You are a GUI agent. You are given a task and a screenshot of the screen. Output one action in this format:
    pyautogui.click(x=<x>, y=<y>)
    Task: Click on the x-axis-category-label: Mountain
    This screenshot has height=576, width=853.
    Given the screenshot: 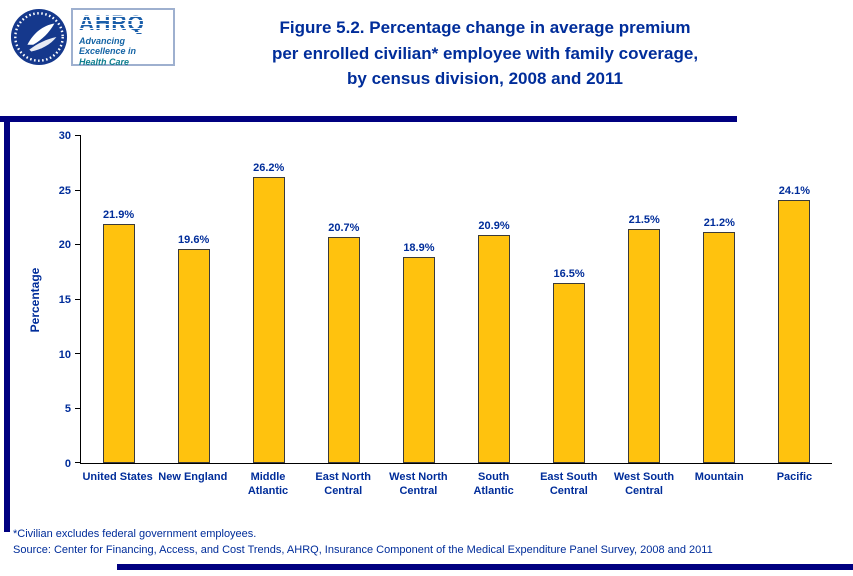 What is the action you would take?
    pyautogui.click(x=719, y=477)
    